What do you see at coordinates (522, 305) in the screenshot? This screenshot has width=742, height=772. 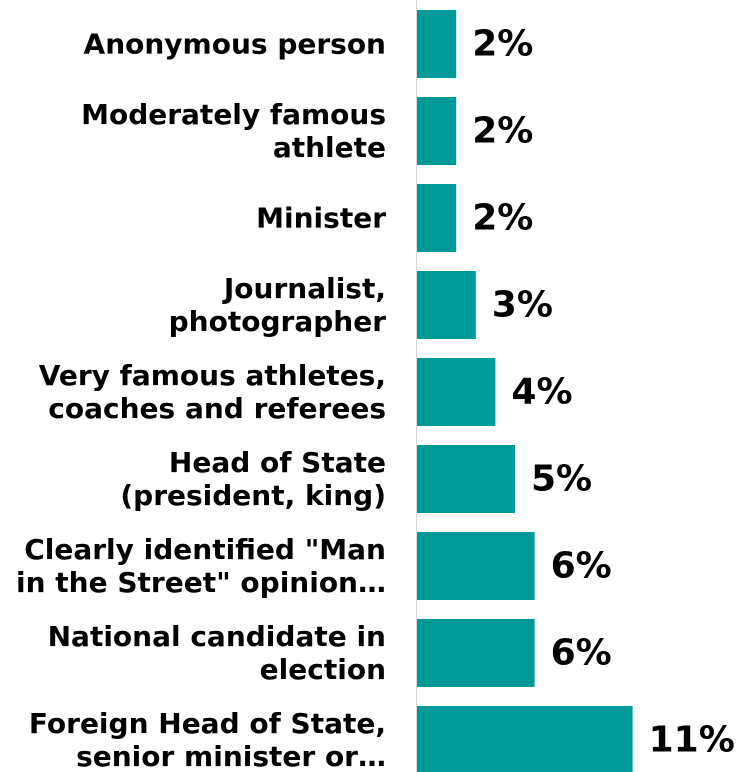 I see `value-label: 3%` at bounding box center [522, 305].